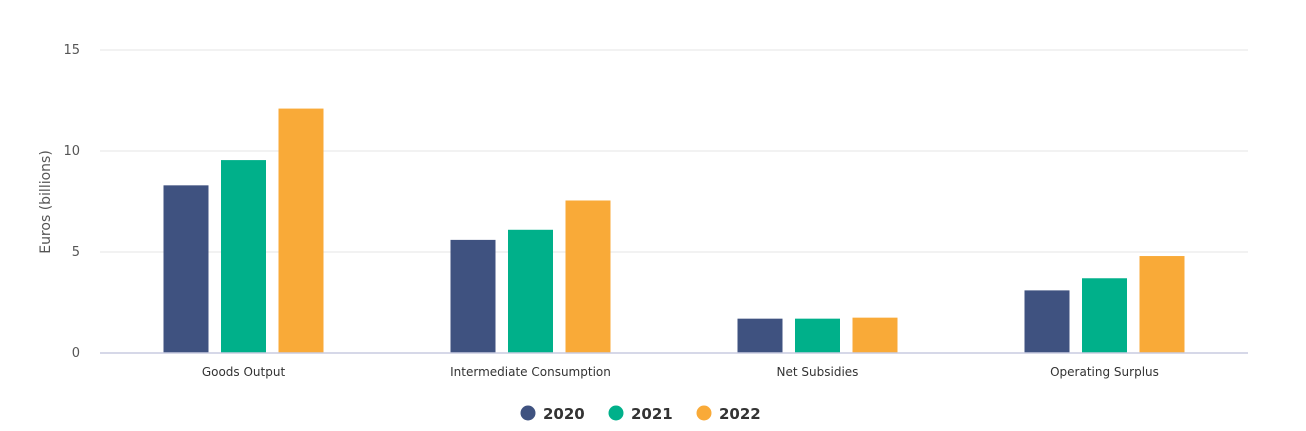  I want to click on y-tick-label: 10, so click(71, 151).